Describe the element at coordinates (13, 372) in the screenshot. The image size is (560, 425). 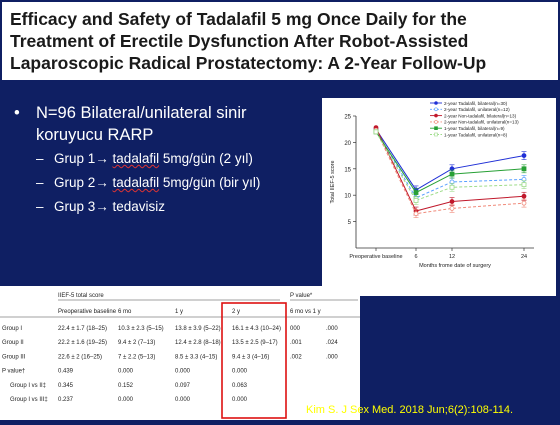
I see `table-row-label: P value†` at that location.